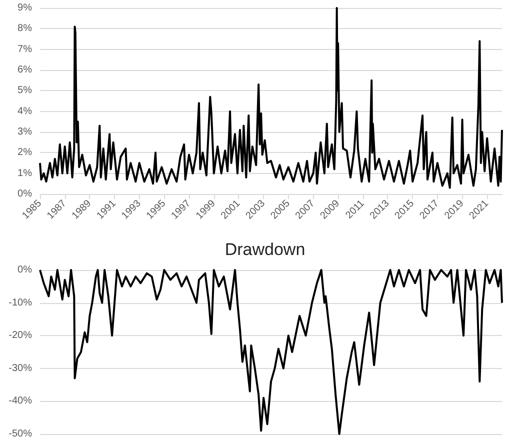 The width and height of the screenshot is (530, 442). What do you see at coordinates (265, 249) in the screenshot?
I see `chart-title: Drawdown` at bounding box center [265, 249].